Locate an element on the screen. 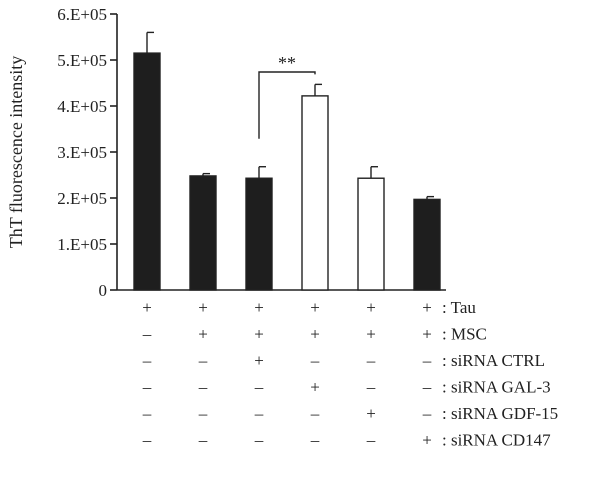  y-tick-label: 5.E+05 is located at coordinates (82, 60).